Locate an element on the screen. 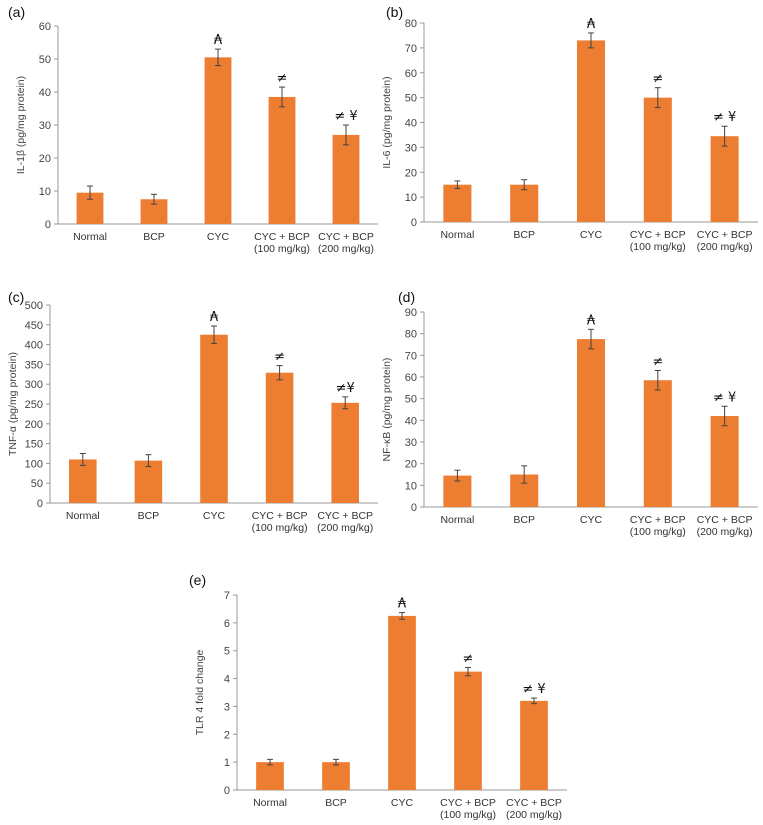  y-tick-label: 30 is located at coordinates (45, 126).